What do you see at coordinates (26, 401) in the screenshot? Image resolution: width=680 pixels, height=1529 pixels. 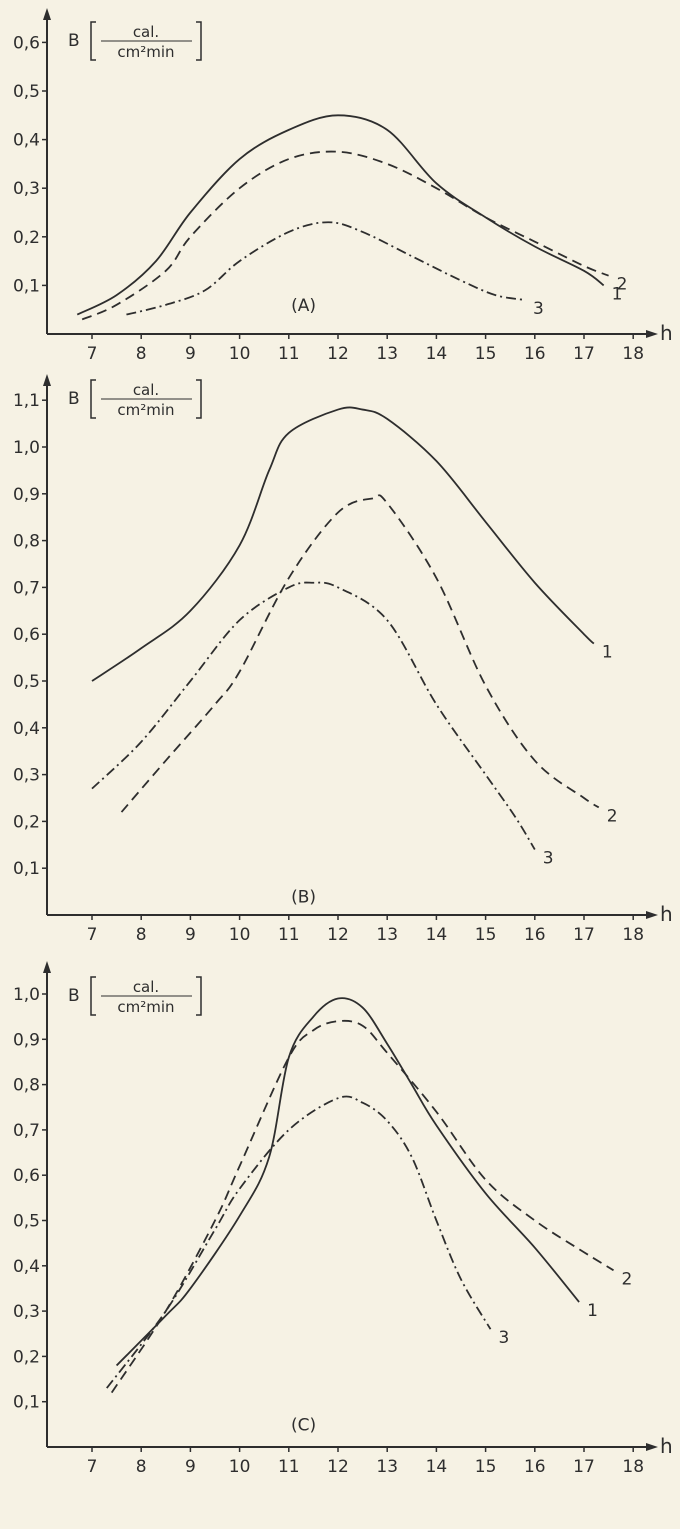 I see `y-tick-label: 1,1` at bounding box center [26, 401].